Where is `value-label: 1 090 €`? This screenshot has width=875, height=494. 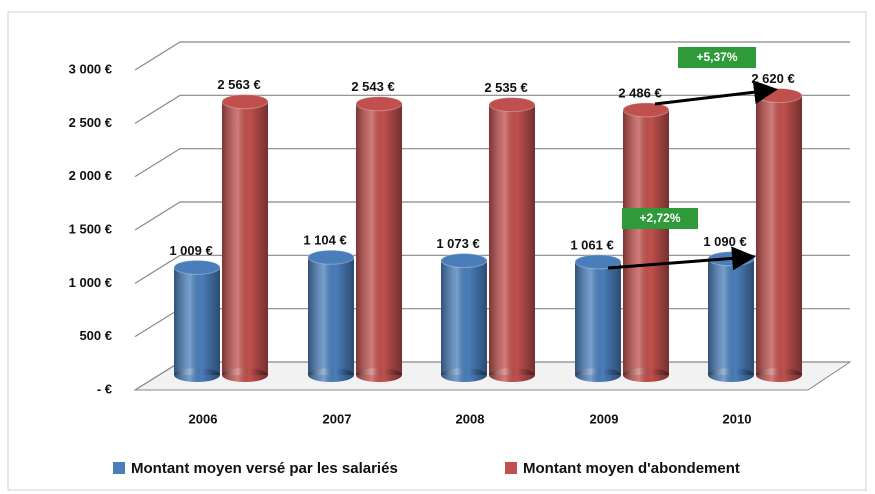 value-label: 1 090 € is located at coordinates (724, 241).